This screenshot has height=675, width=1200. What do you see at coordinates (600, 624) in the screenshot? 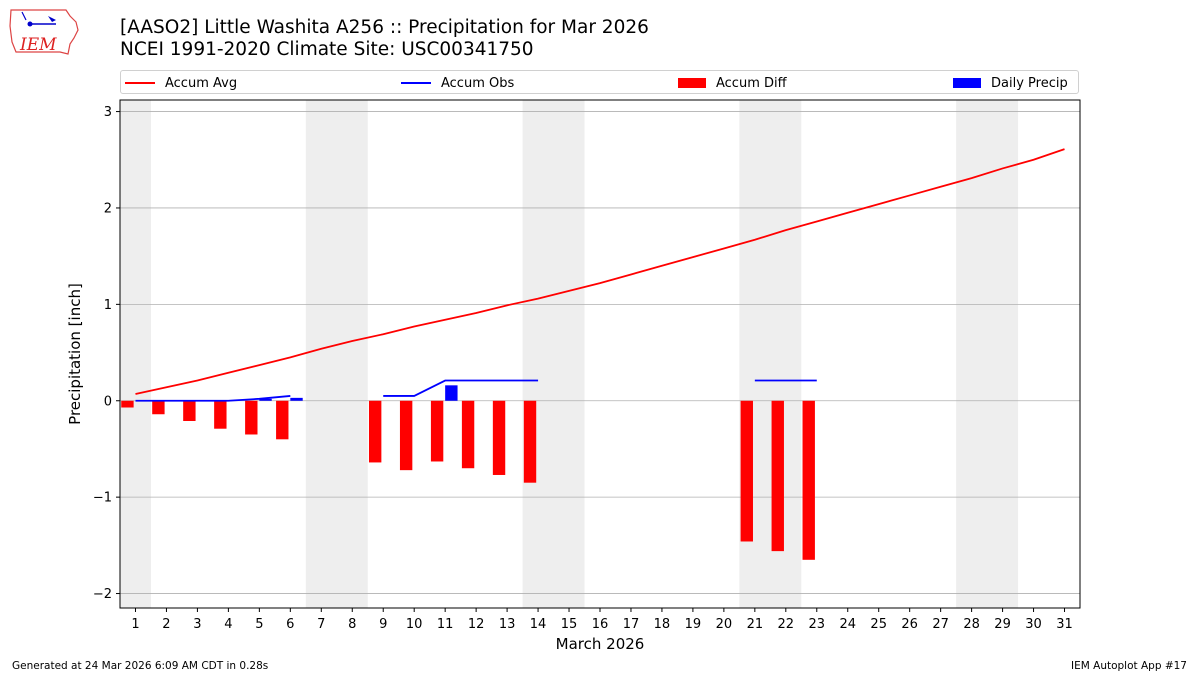
I see `xtick-label-16: 16` at bounding box center [600, 624].